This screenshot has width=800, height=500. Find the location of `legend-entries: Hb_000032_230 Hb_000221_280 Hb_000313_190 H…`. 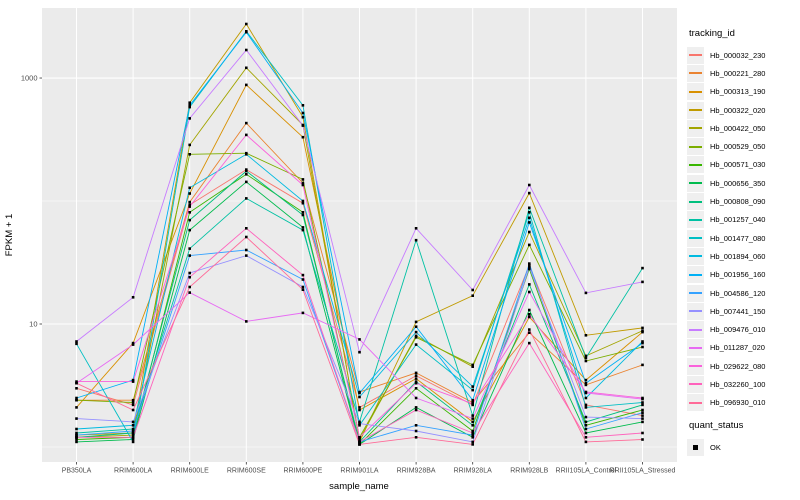

legend-entries: Hb_000032_230 Hb_000221_280 Hb_000313_190 H… is located at coordinates (743, 229).